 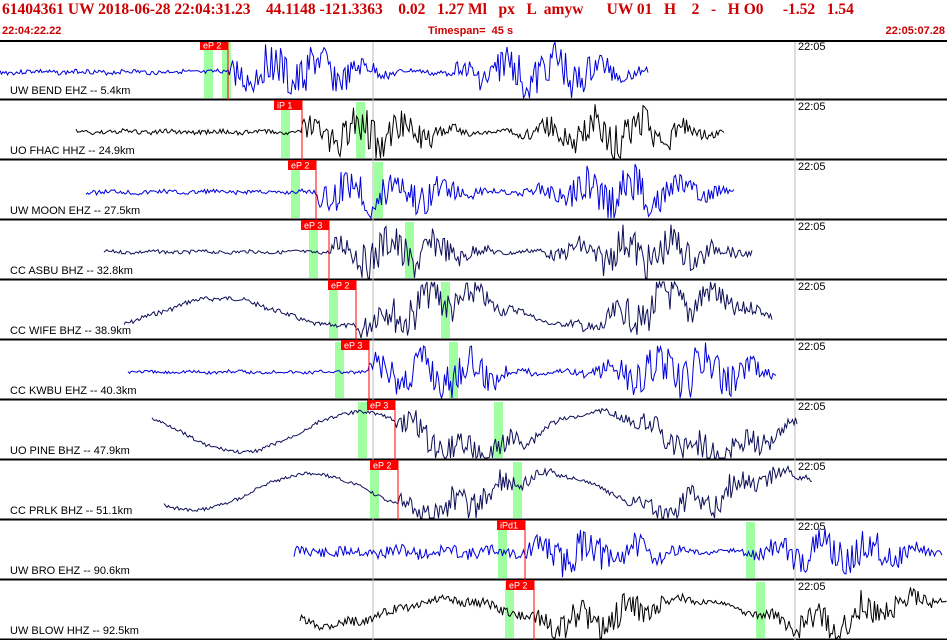 What do you see at coordinates (471, 31) in the screenshot?
I see `timespan-label: Timespan= 45 s` at bounding box center [471, 31].